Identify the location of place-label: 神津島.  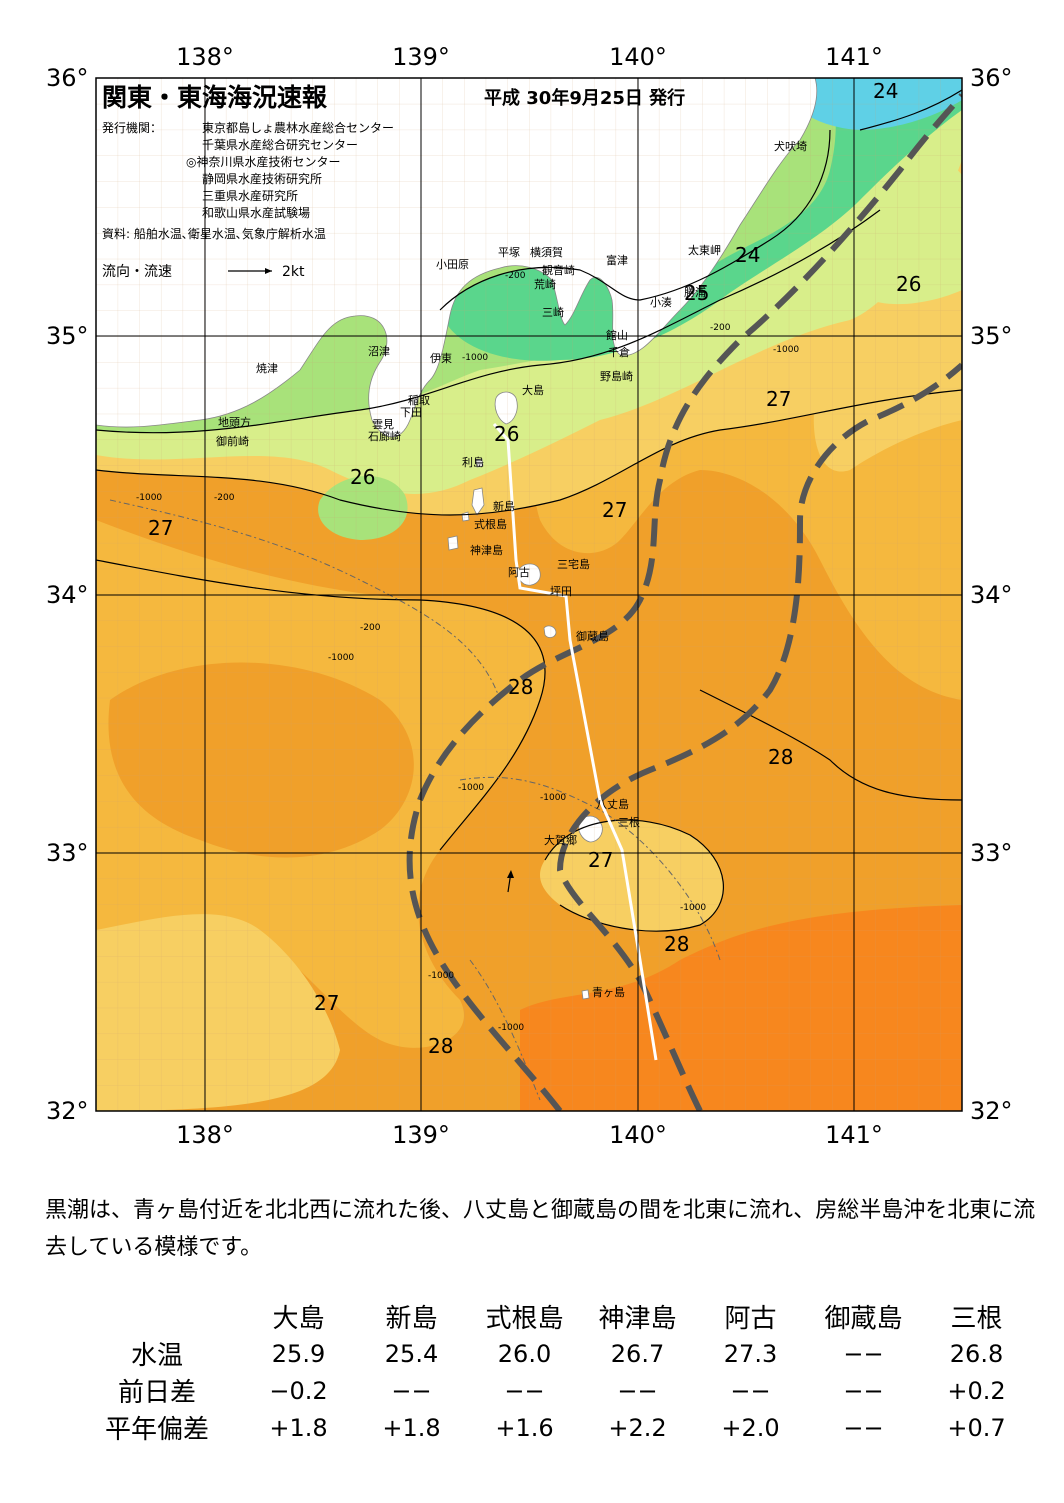
(486, 550).